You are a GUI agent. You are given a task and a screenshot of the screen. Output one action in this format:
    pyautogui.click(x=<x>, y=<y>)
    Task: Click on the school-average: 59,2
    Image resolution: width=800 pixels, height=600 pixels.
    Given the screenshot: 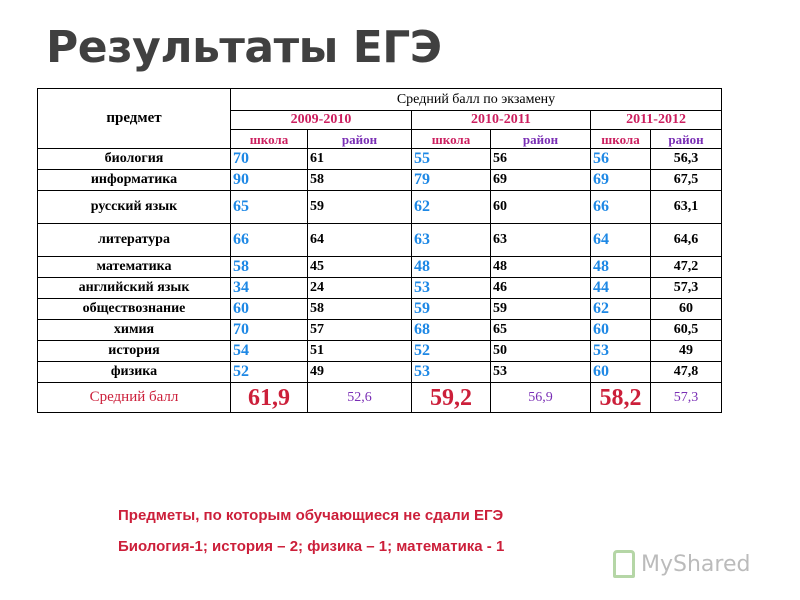 What is the action you would take?
    pyautogui.click(x=451, y=397)
    